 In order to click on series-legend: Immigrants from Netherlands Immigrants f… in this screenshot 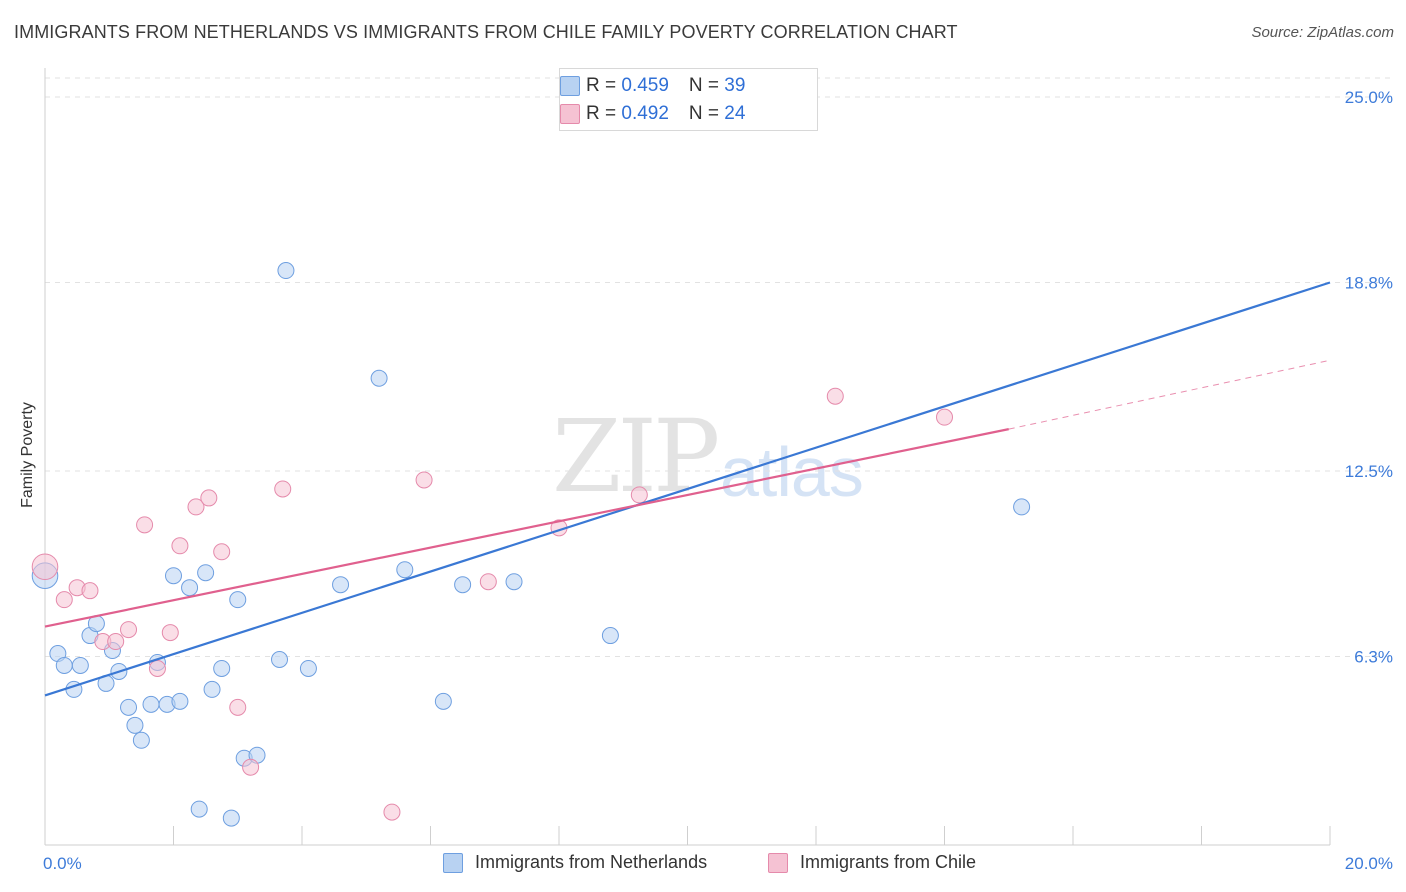, I will do `click(703, 865)`.